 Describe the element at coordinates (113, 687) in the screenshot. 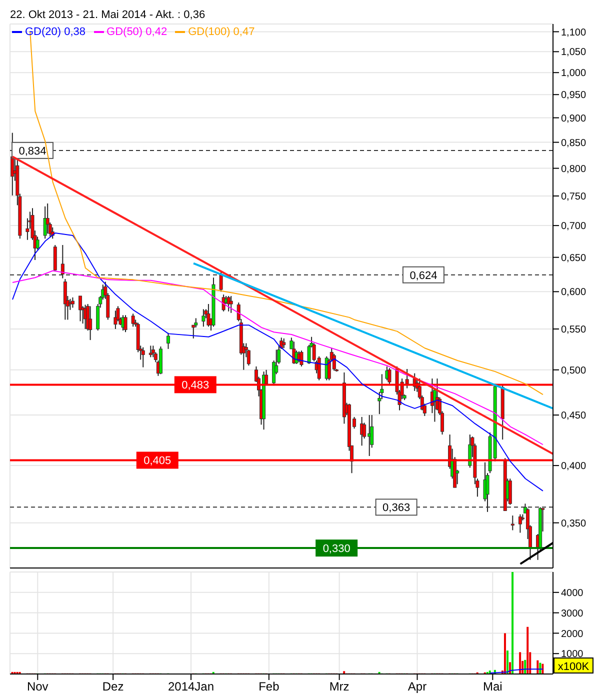

I see `x-tick-label: Dez` at that location.